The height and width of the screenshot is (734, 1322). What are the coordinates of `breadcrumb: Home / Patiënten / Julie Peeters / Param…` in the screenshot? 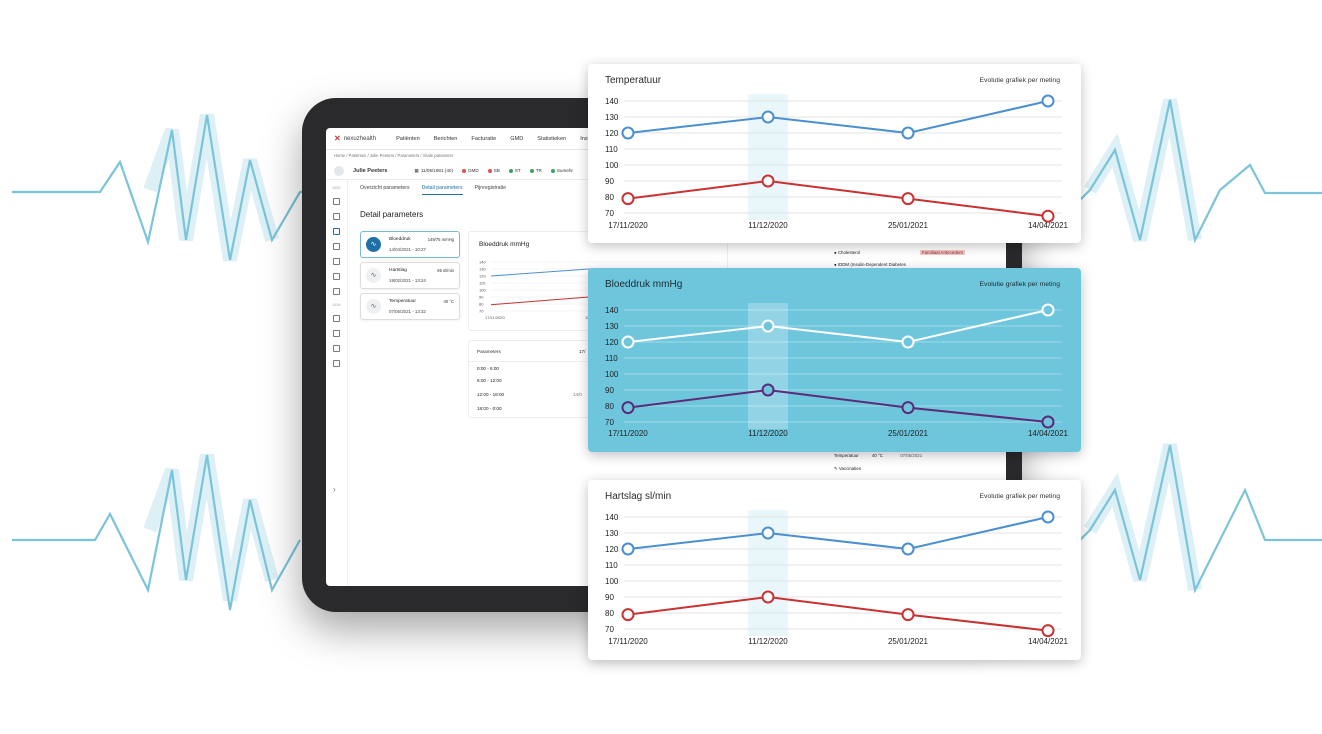 It's located at (394, 155).